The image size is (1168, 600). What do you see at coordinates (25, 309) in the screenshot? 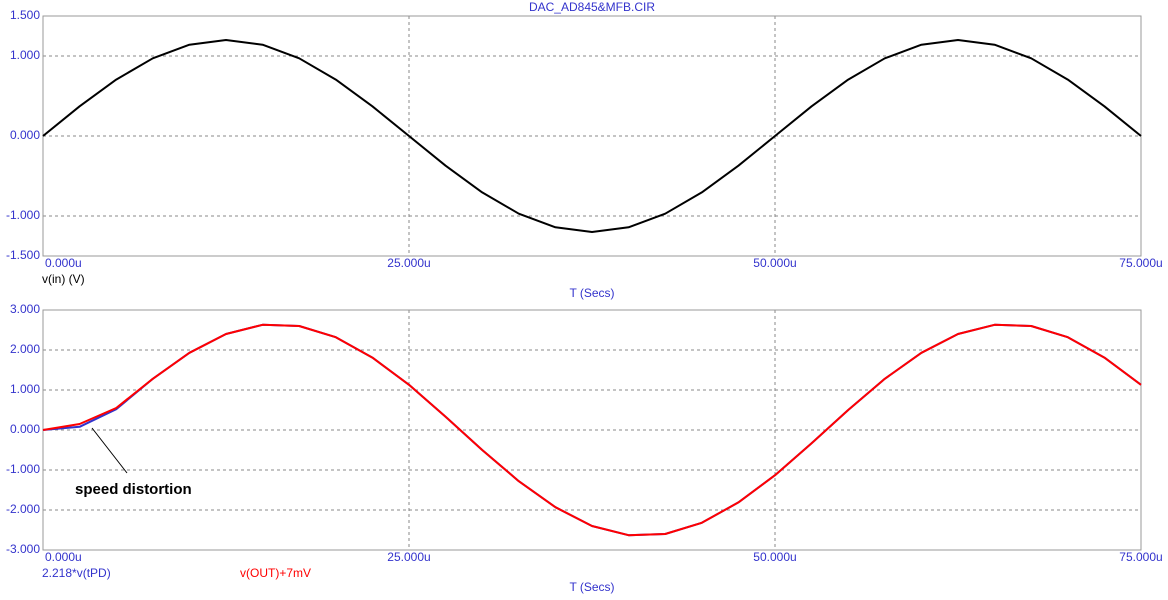
I see `y-tick-label: 3.000` at bounding box center [25, 309].